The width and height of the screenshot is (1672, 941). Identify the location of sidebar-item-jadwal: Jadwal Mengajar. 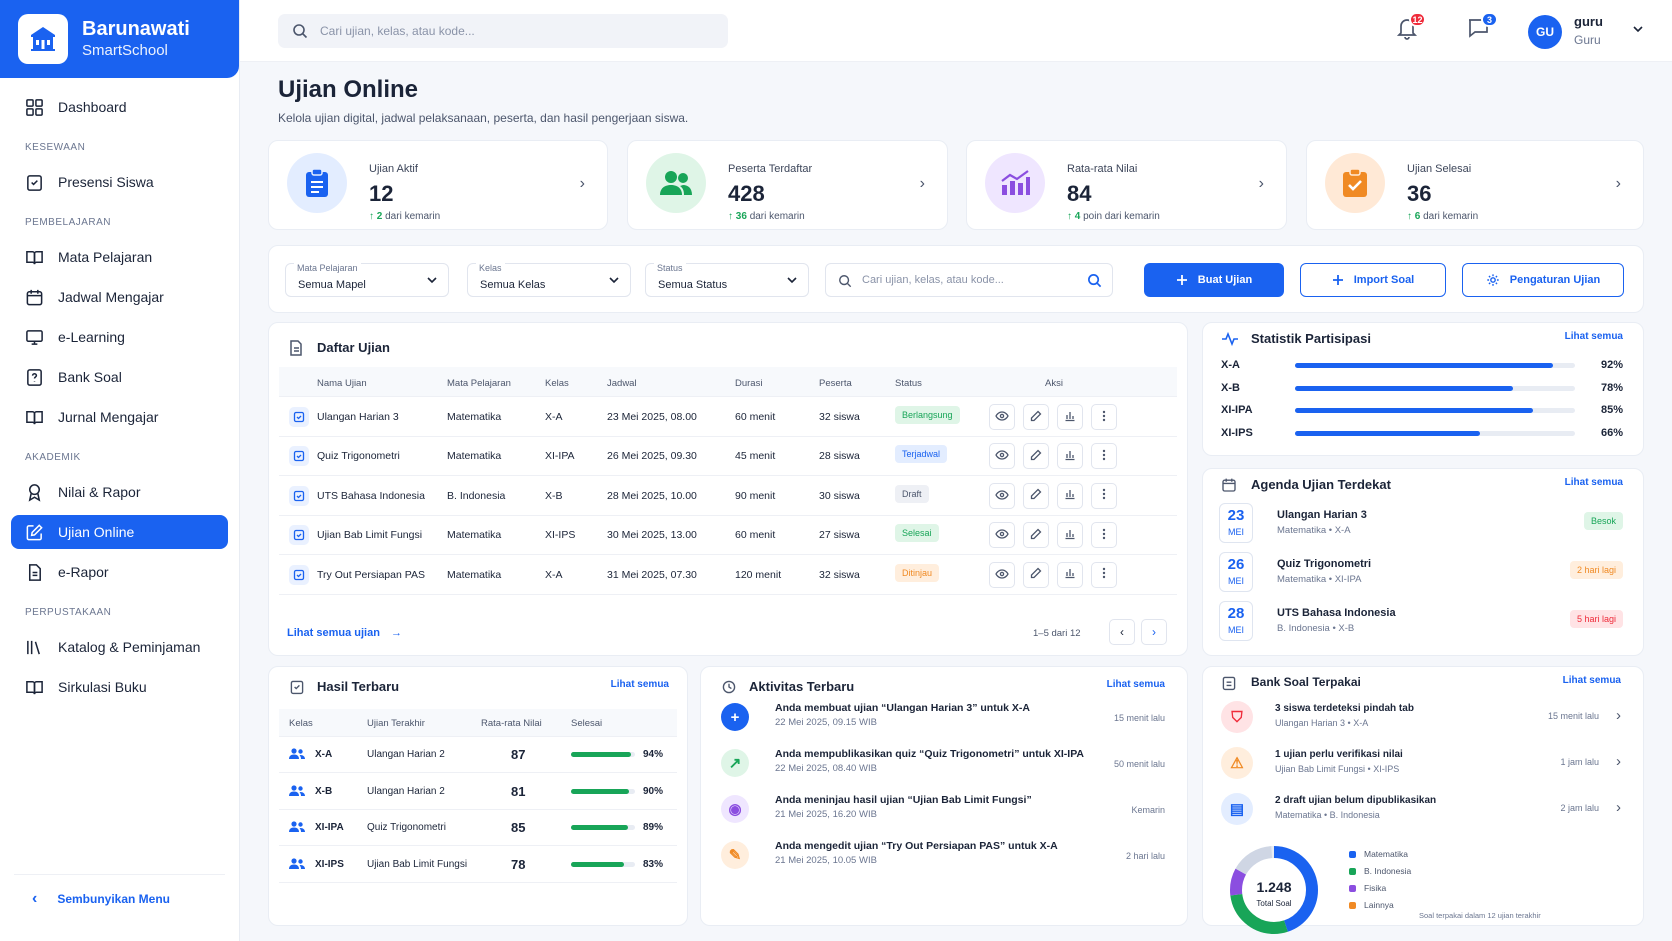
(119, 297).